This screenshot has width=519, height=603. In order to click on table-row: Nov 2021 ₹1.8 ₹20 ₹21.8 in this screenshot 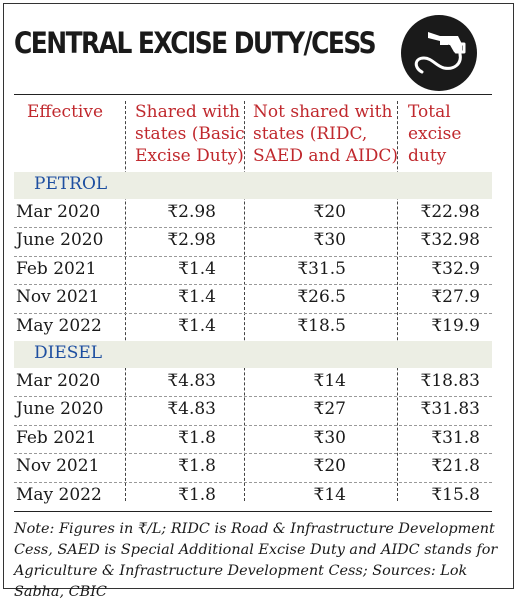, I will do `click(253, 467)`.